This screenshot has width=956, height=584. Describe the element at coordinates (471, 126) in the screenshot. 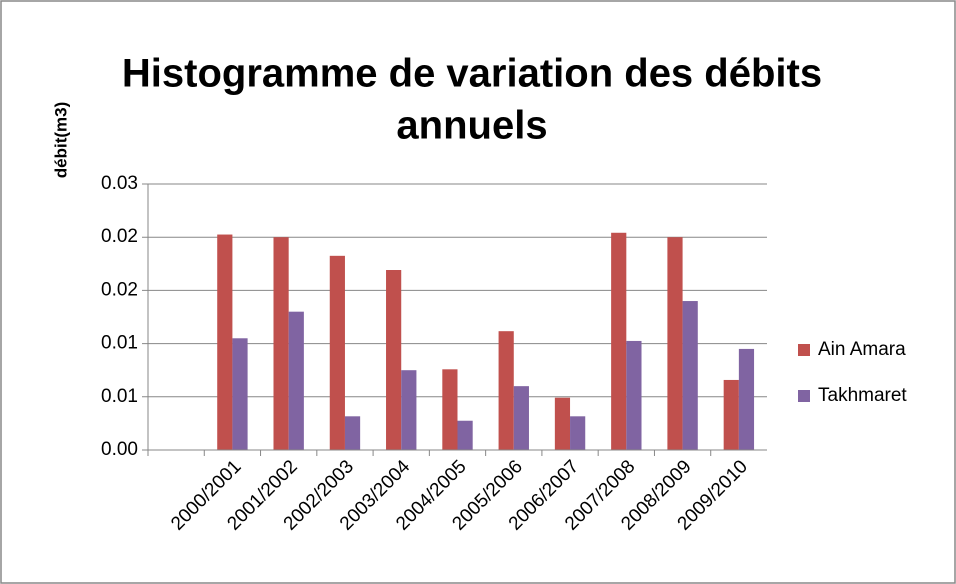

I see `chart-title: annuels` at that location.